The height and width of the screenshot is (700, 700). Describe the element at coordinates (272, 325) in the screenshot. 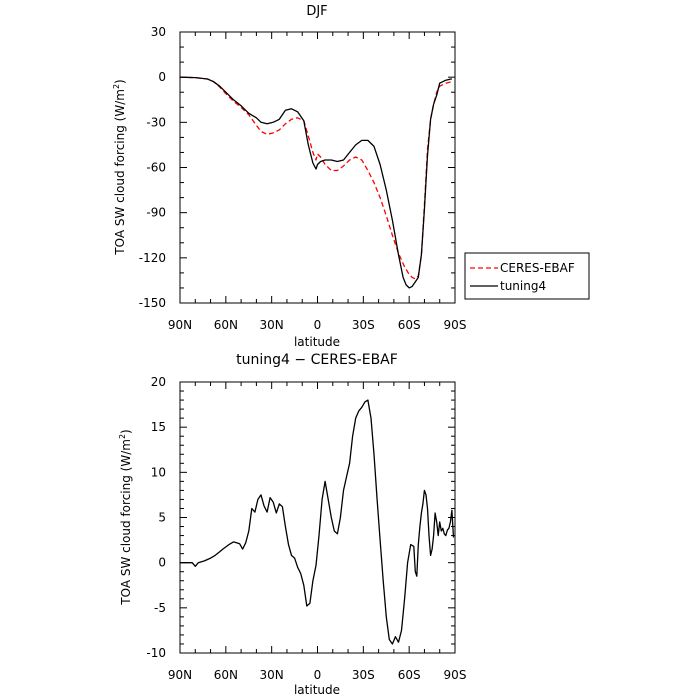

I see `top-x-tick-label: 30N` at that location.